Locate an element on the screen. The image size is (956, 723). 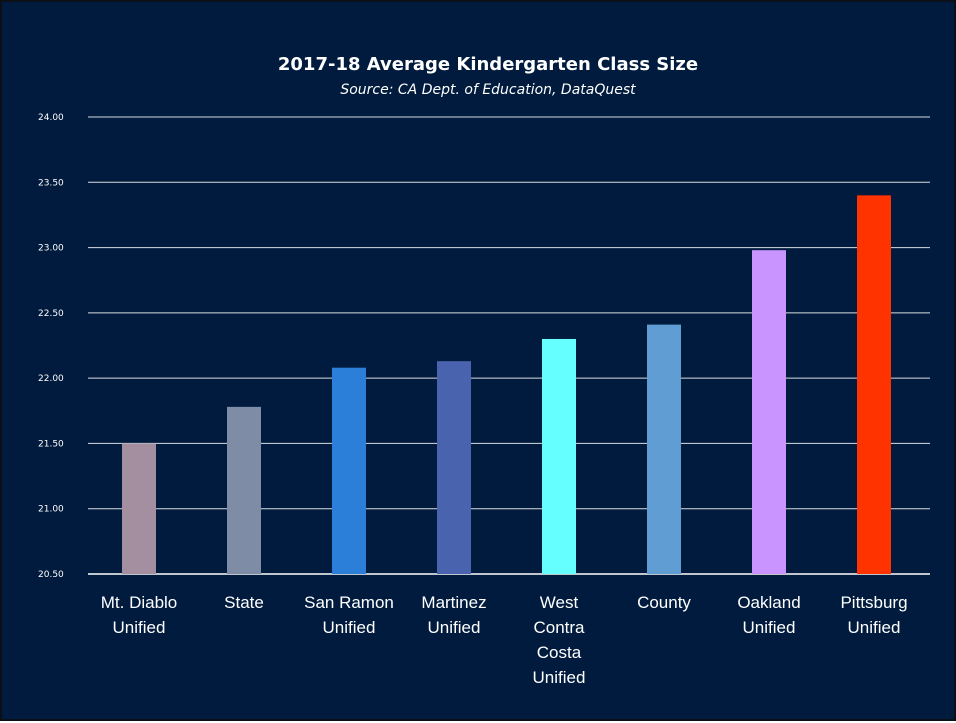
x-tick-label-line: Martinez is located at coordinates (453, 602).